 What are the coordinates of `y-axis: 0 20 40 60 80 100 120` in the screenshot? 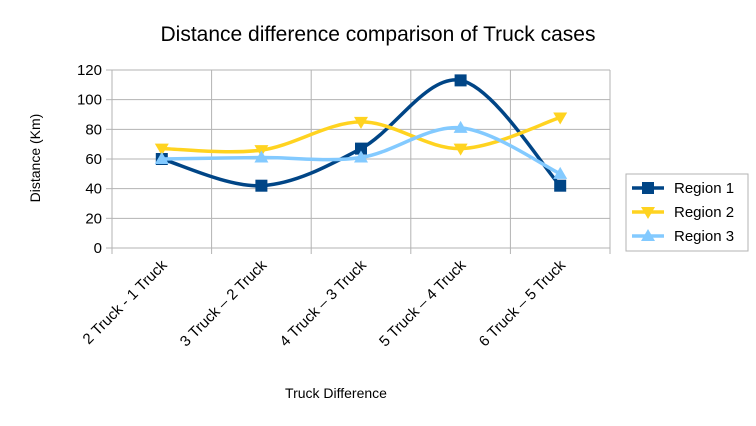 It's located at (94, 159).